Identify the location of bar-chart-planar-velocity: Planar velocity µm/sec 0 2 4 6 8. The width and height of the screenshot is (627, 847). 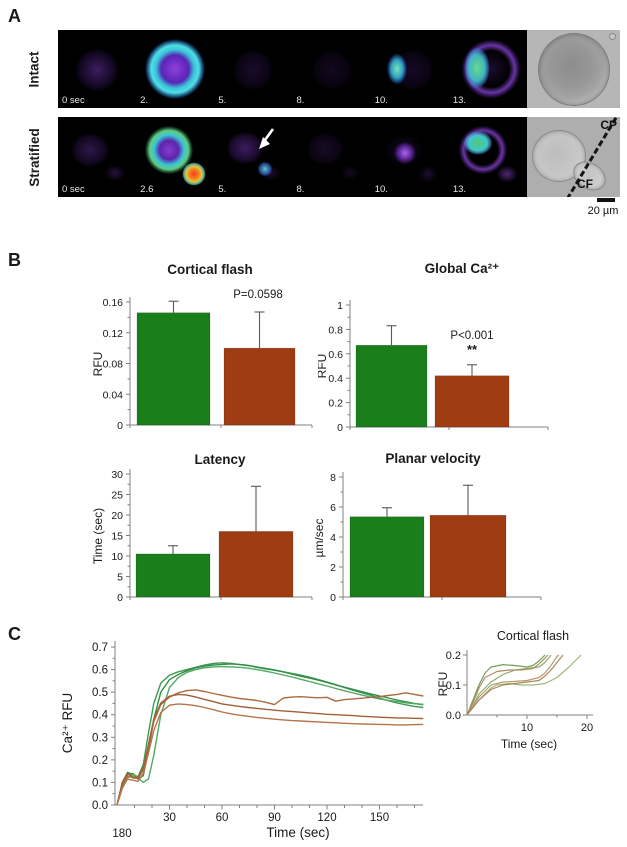
(443, 541).